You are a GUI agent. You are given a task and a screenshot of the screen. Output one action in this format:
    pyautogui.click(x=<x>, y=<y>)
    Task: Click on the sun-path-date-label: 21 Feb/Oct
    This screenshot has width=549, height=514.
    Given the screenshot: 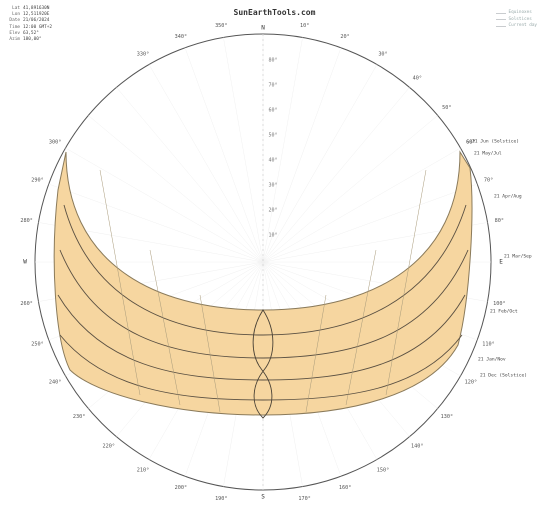 What is the action you would take?
    pyautogui.click(x=504, y=312)
    